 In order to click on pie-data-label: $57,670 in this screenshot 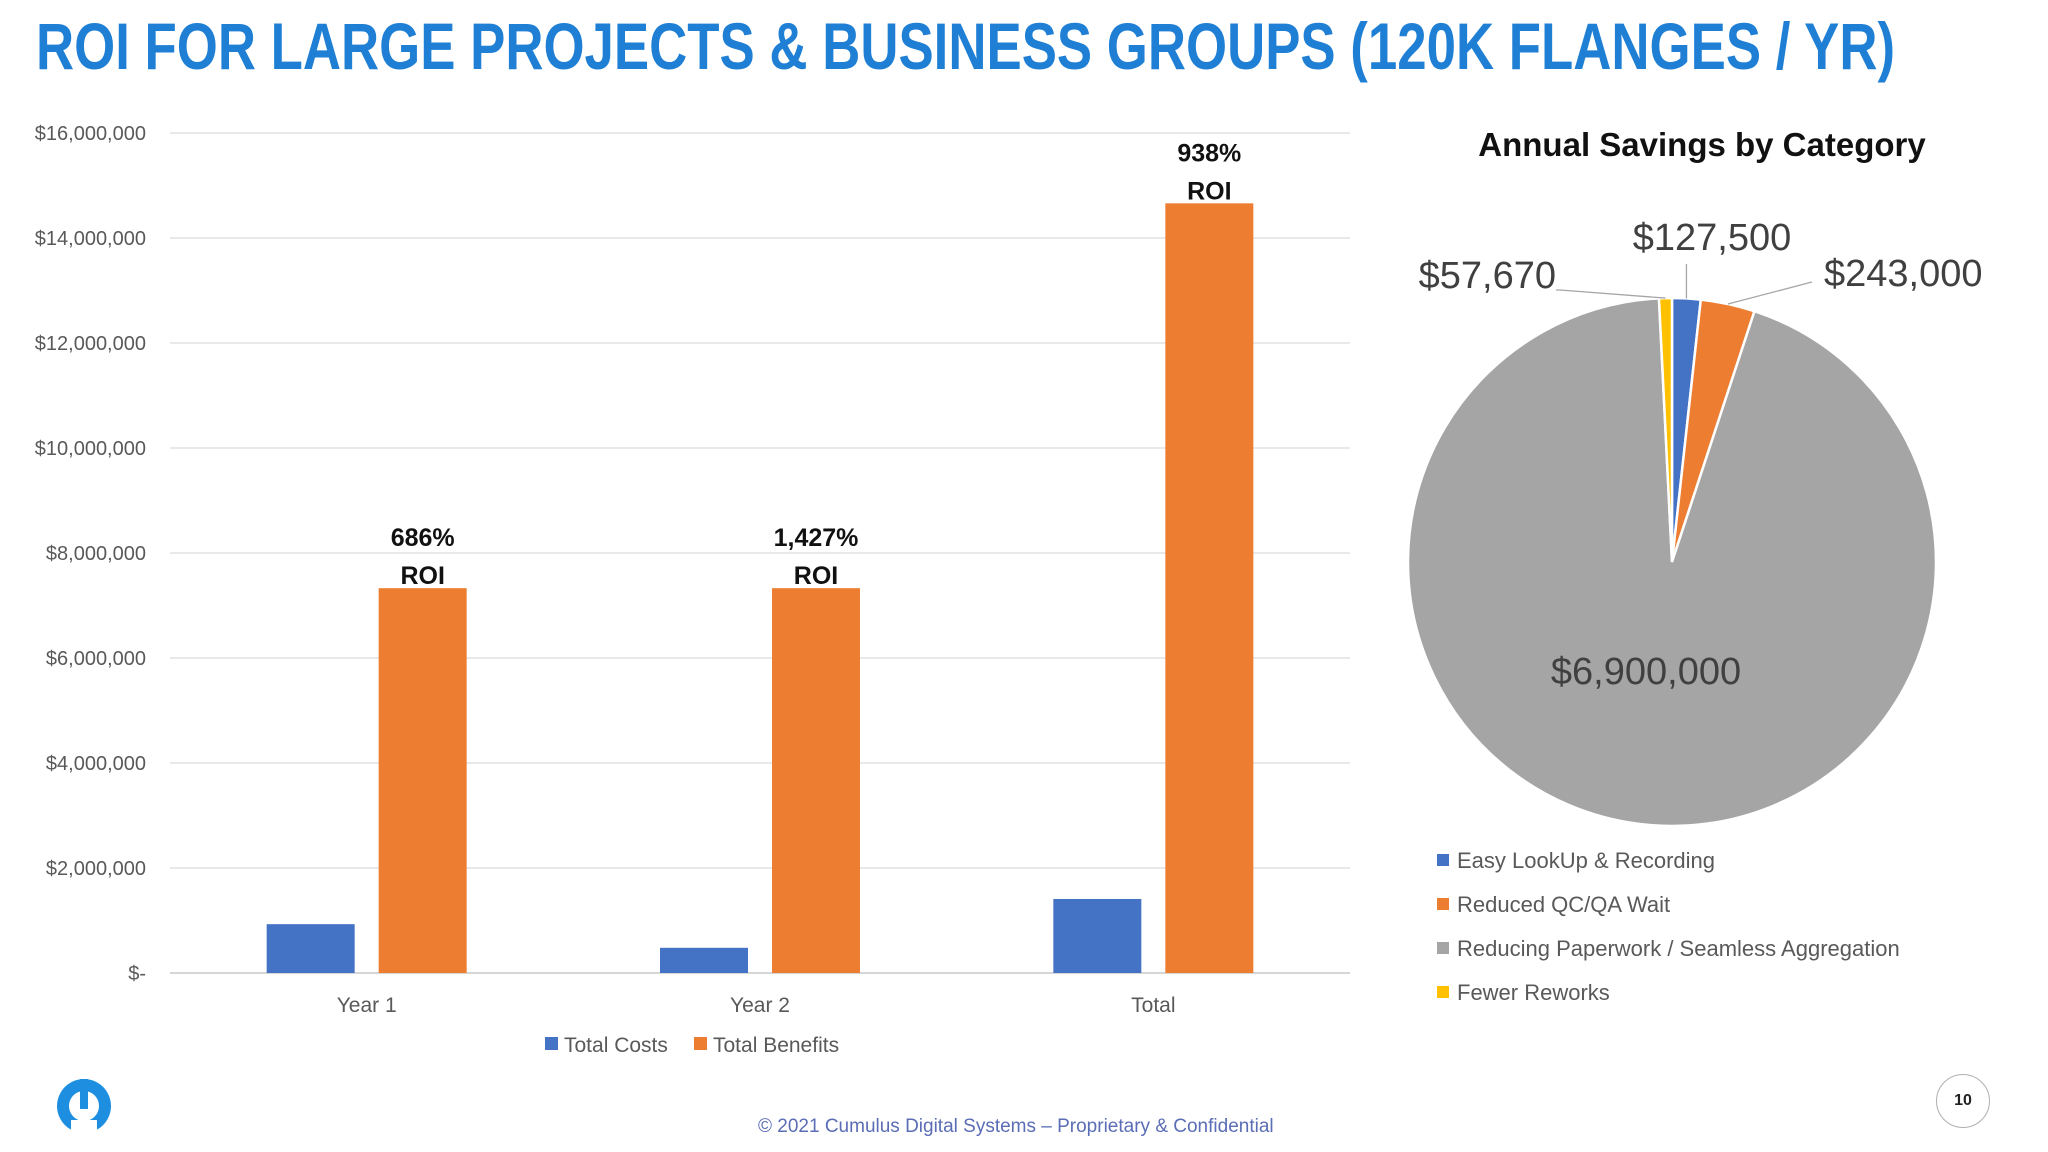, I will do `click(1487, 276)`.